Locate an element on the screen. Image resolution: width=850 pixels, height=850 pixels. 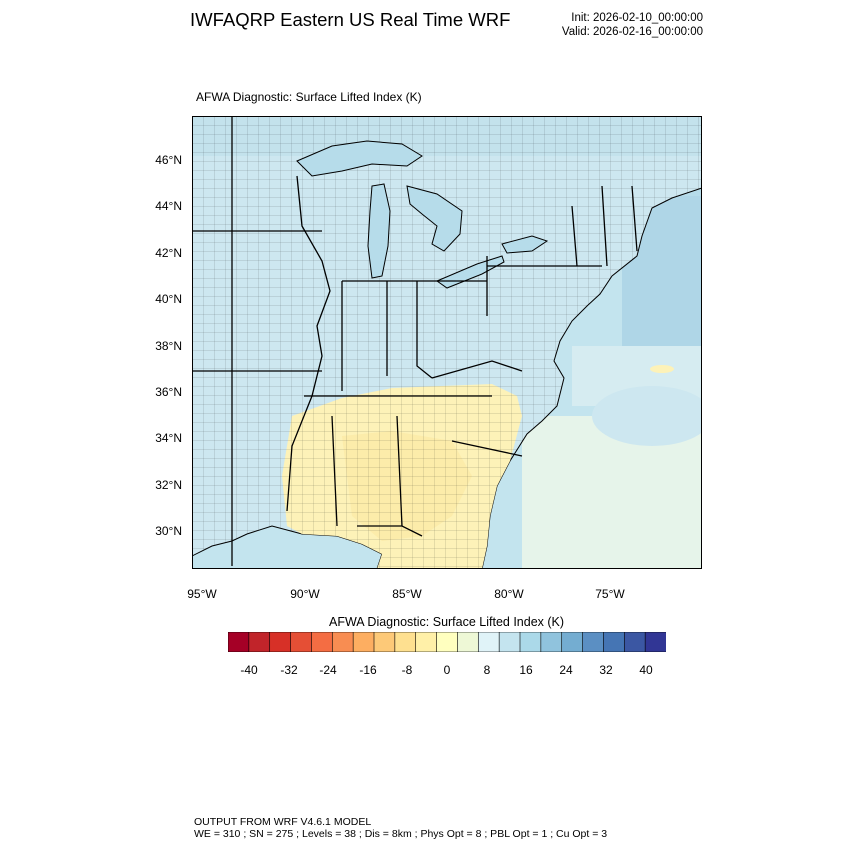
colorbar-tick-label: -32 is located at coordinates (289, 670).